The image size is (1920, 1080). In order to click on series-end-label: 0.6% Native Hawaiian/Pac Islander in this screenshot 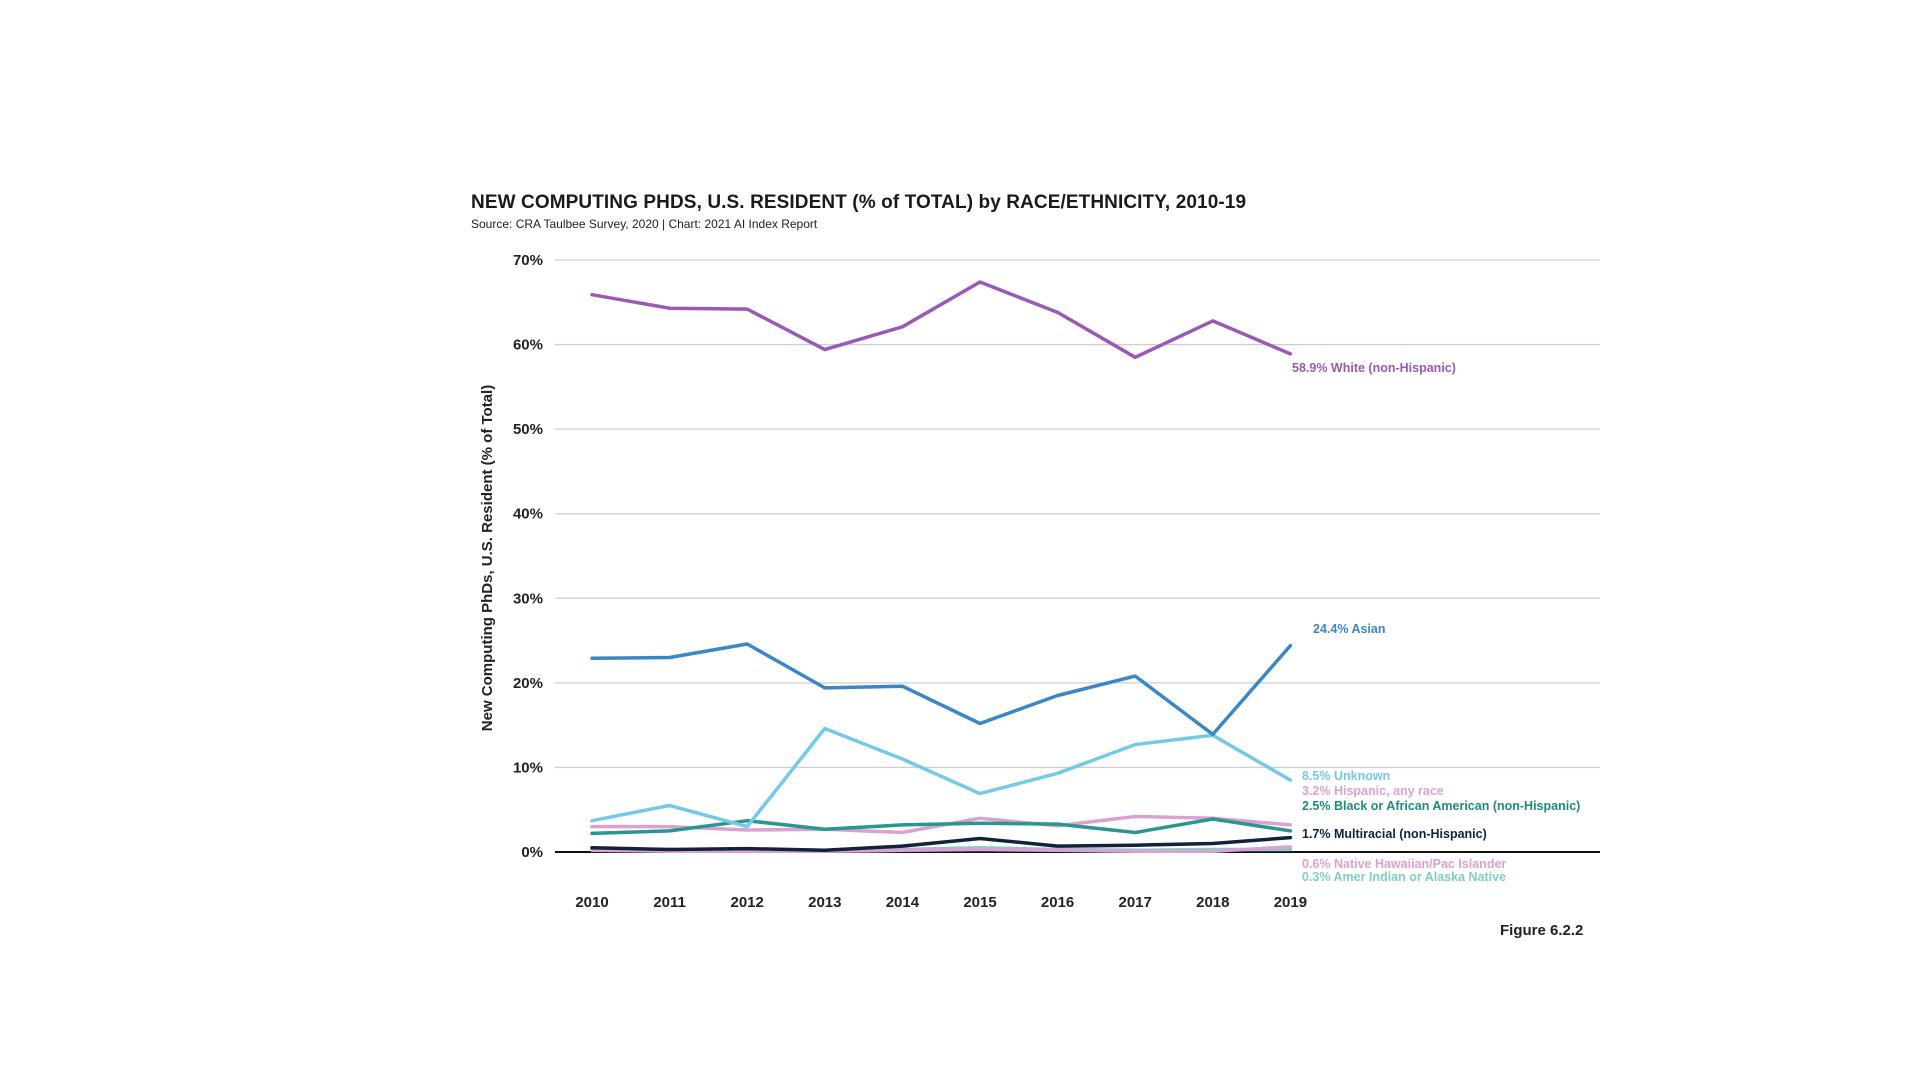, I will do `click(1404, 864)`.